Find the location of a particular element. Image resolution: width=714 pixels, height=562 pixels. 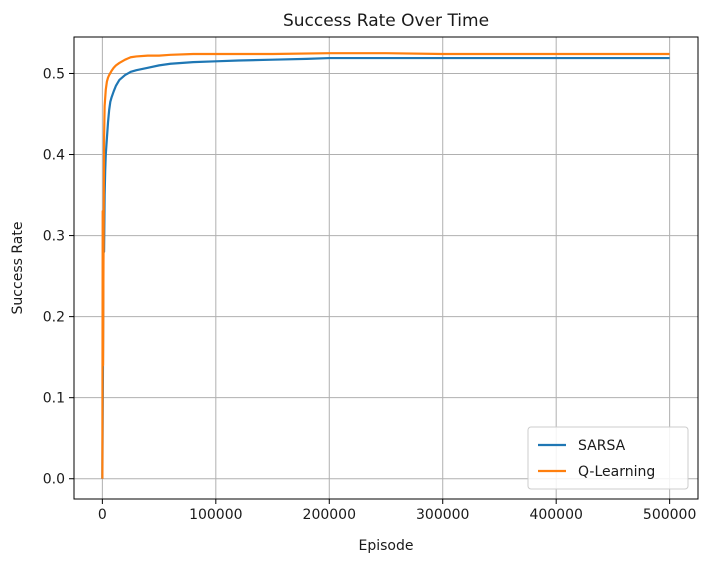

legend-box is located at coordinates (608, 458).